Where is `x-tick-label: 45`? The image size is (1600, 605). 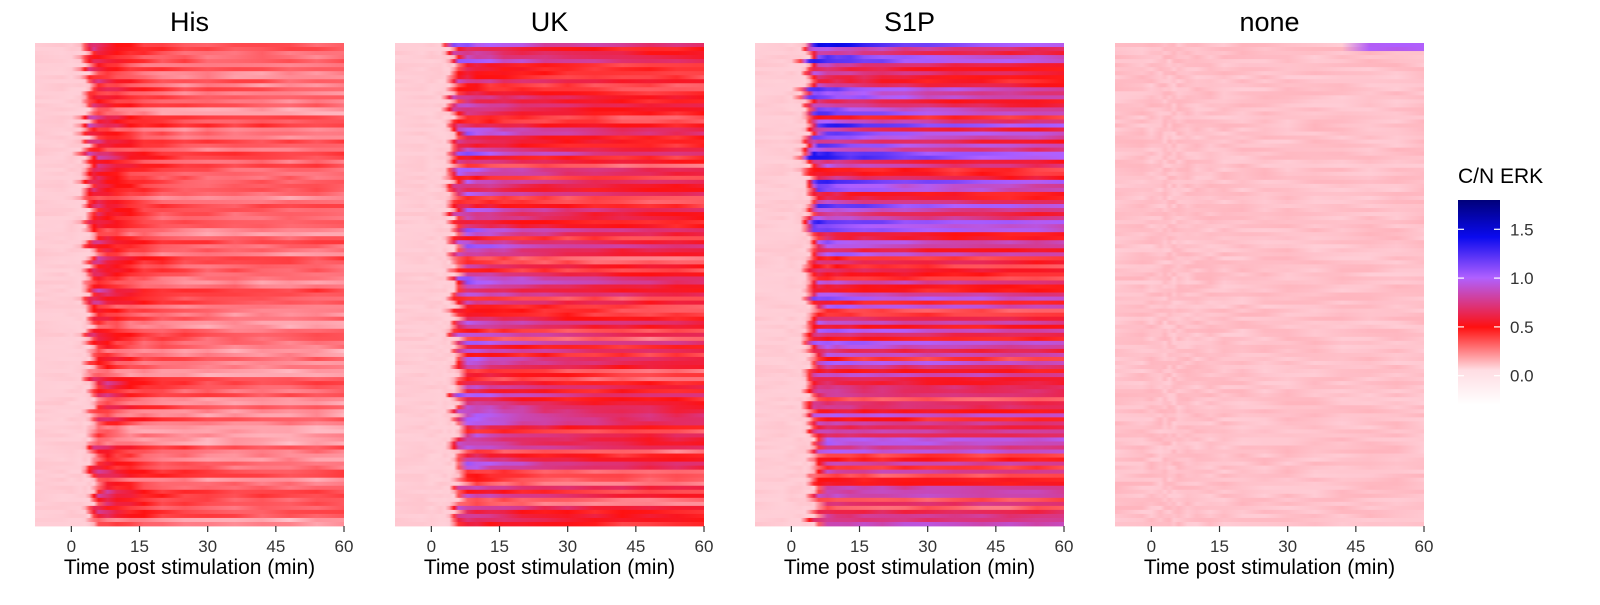
x-tick-label: 45 is located at coordinates (635, 546).